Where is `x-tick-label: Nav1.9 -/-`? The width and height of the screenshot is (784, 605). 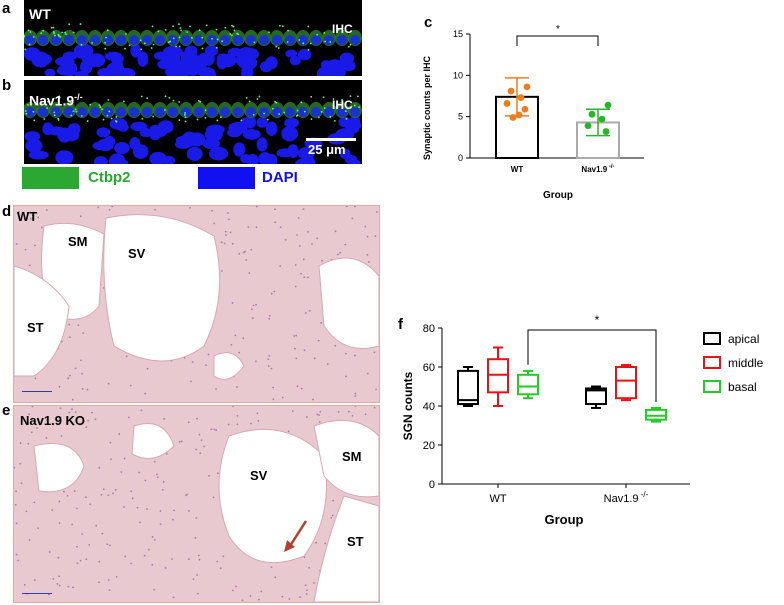
x-tick-label: Nav1.9 -/- is located at coordinates (626, 497).